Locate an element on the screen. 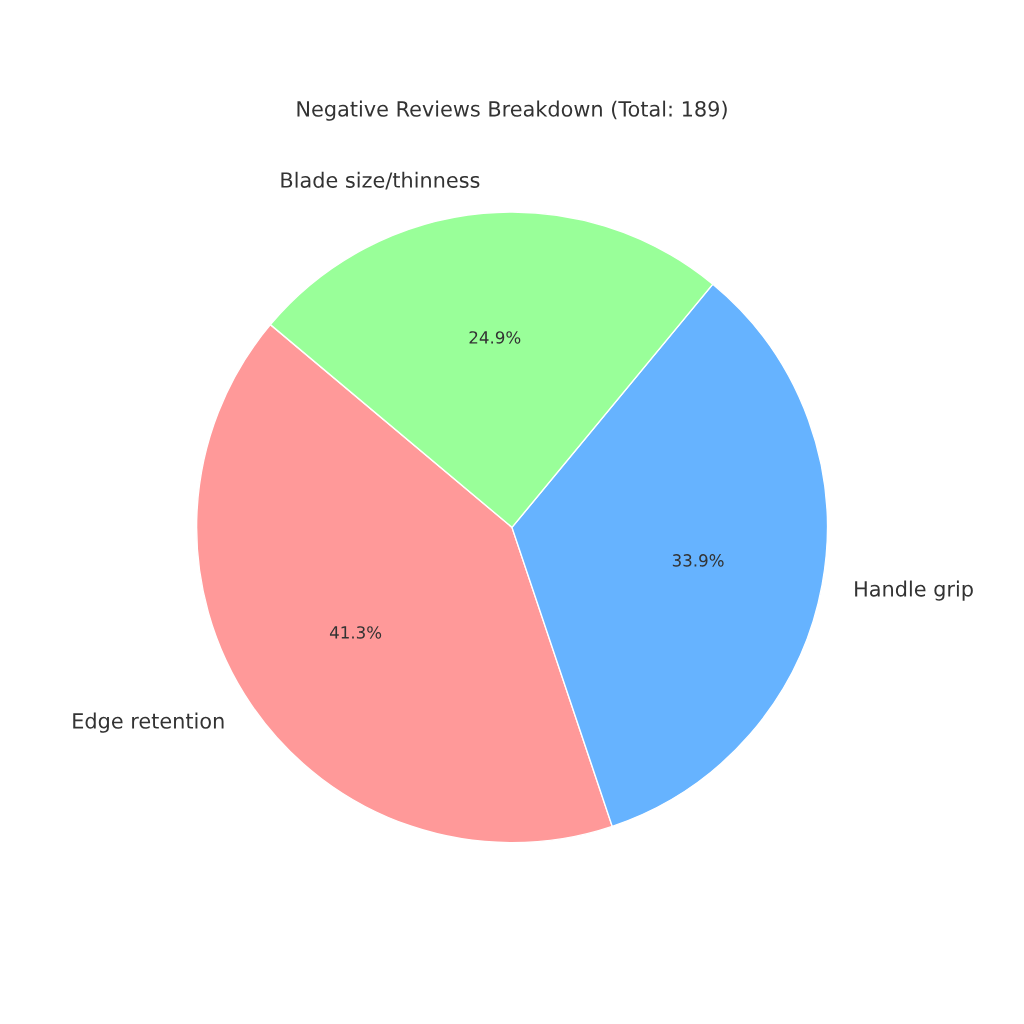  slice-label: Handle grip is located at coordinates (914, 590).